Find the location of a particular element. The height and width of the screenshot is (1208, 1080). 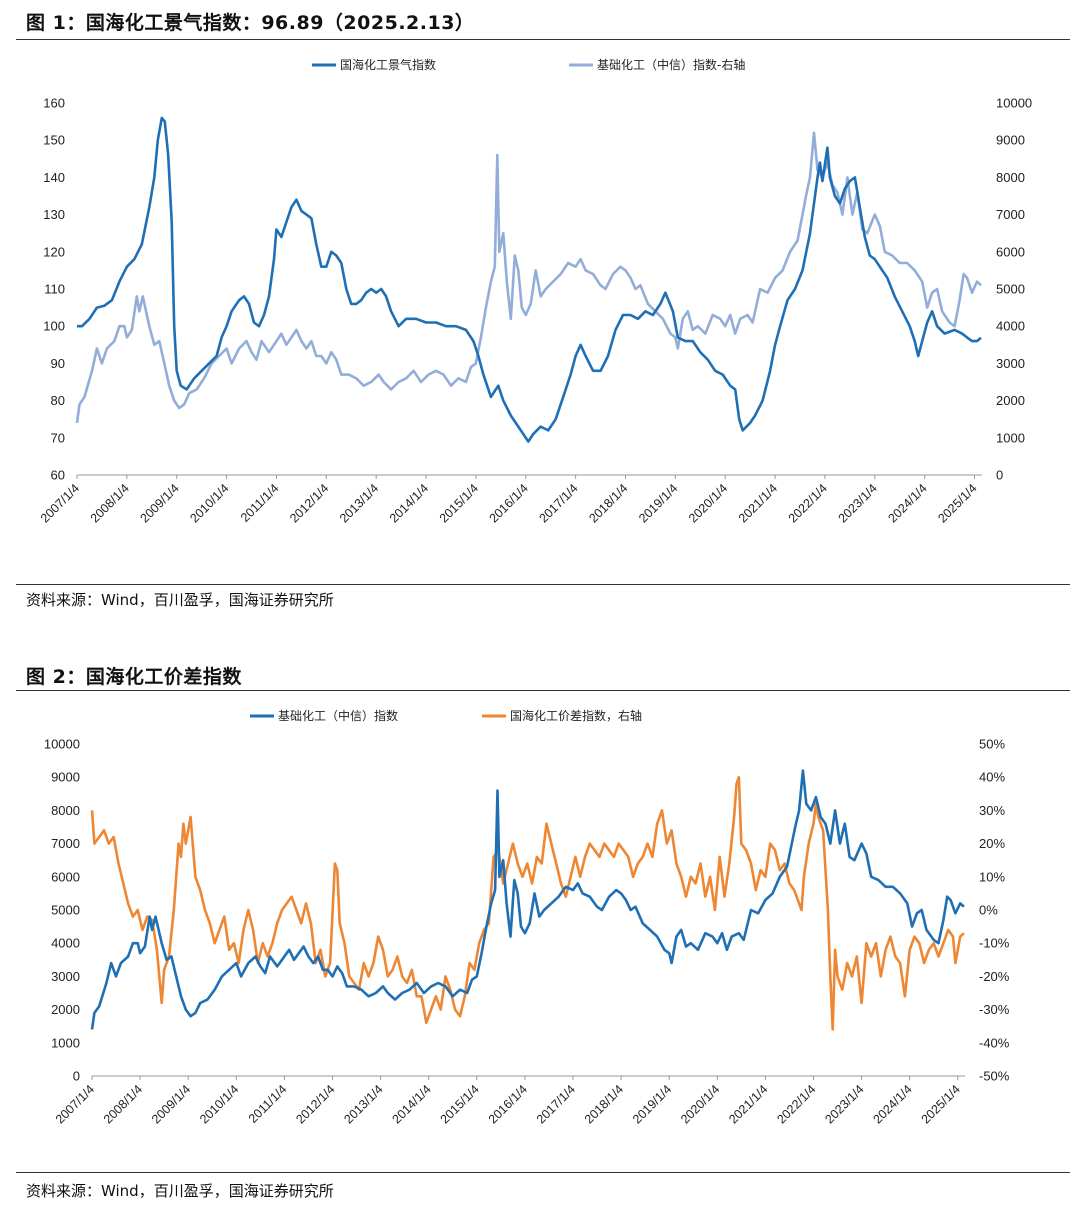

right-axis-tick-label: 10% is located at coordinates (992, 876).